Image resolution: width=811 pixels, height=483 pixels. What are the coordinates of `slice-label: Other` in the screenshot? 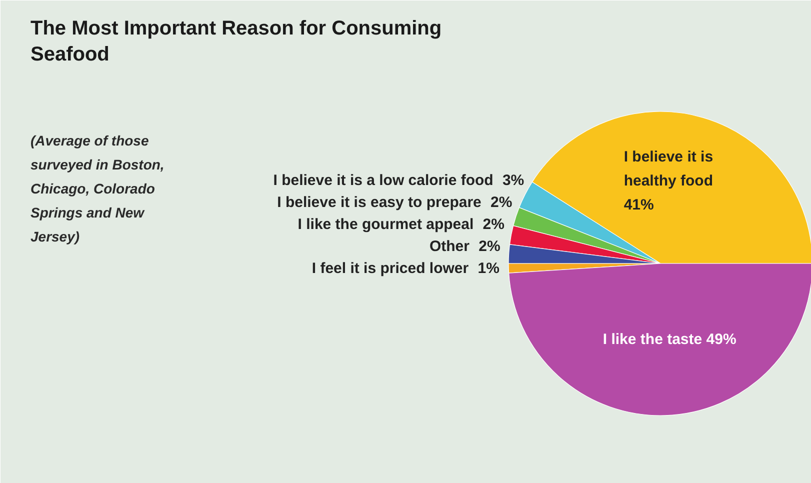 It's located at (449, 246).